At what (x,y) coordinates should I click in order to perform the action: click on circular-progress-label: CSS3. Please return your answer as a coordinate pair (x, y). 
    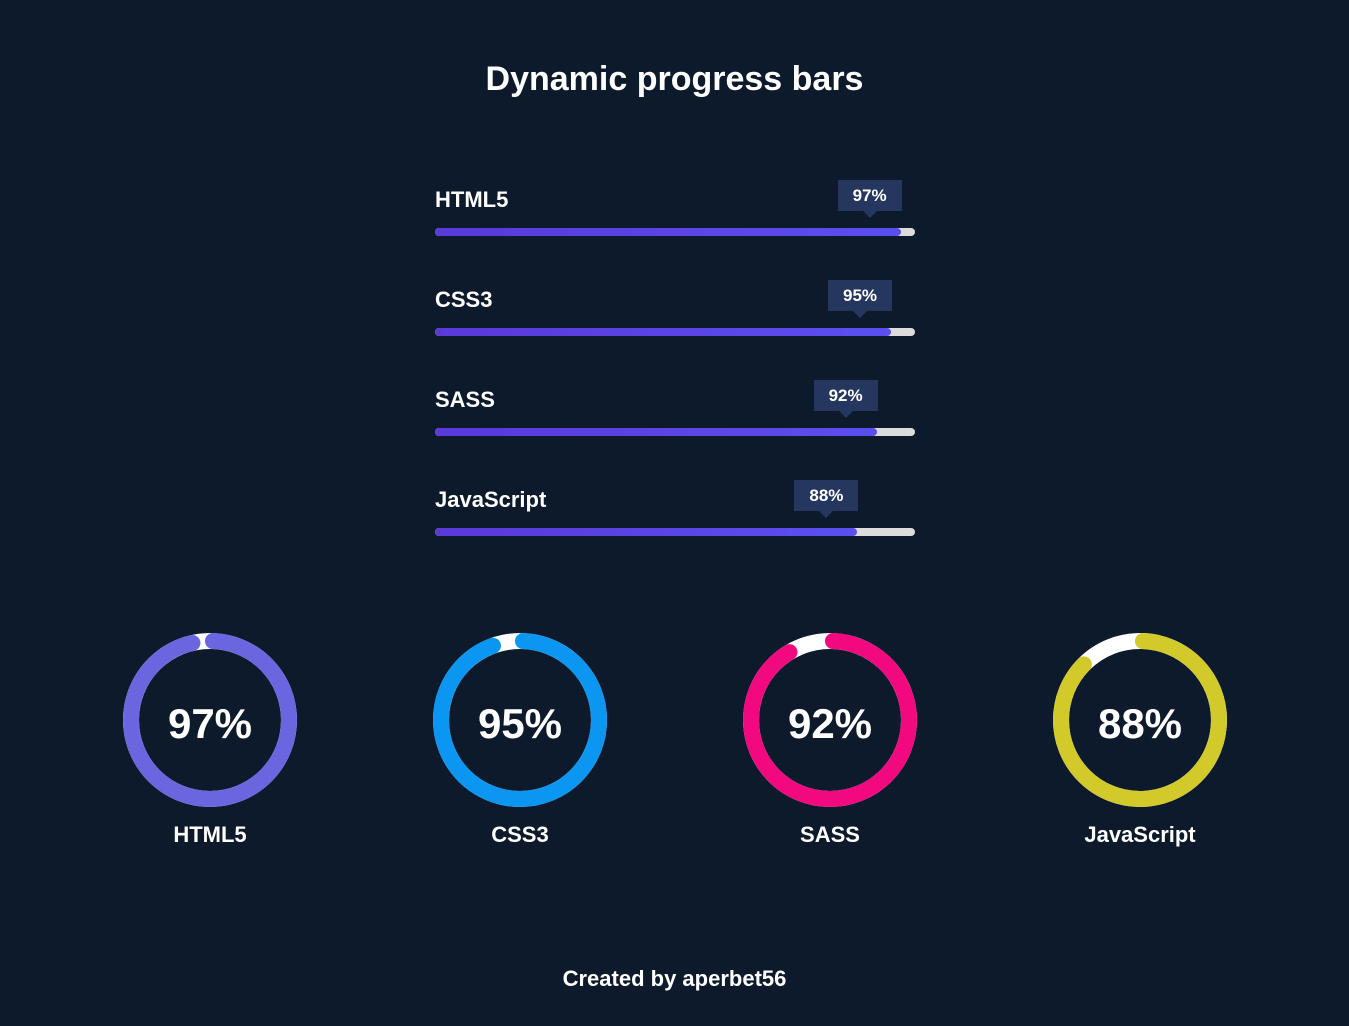
    Looking at the image, I should click on (520, 834).